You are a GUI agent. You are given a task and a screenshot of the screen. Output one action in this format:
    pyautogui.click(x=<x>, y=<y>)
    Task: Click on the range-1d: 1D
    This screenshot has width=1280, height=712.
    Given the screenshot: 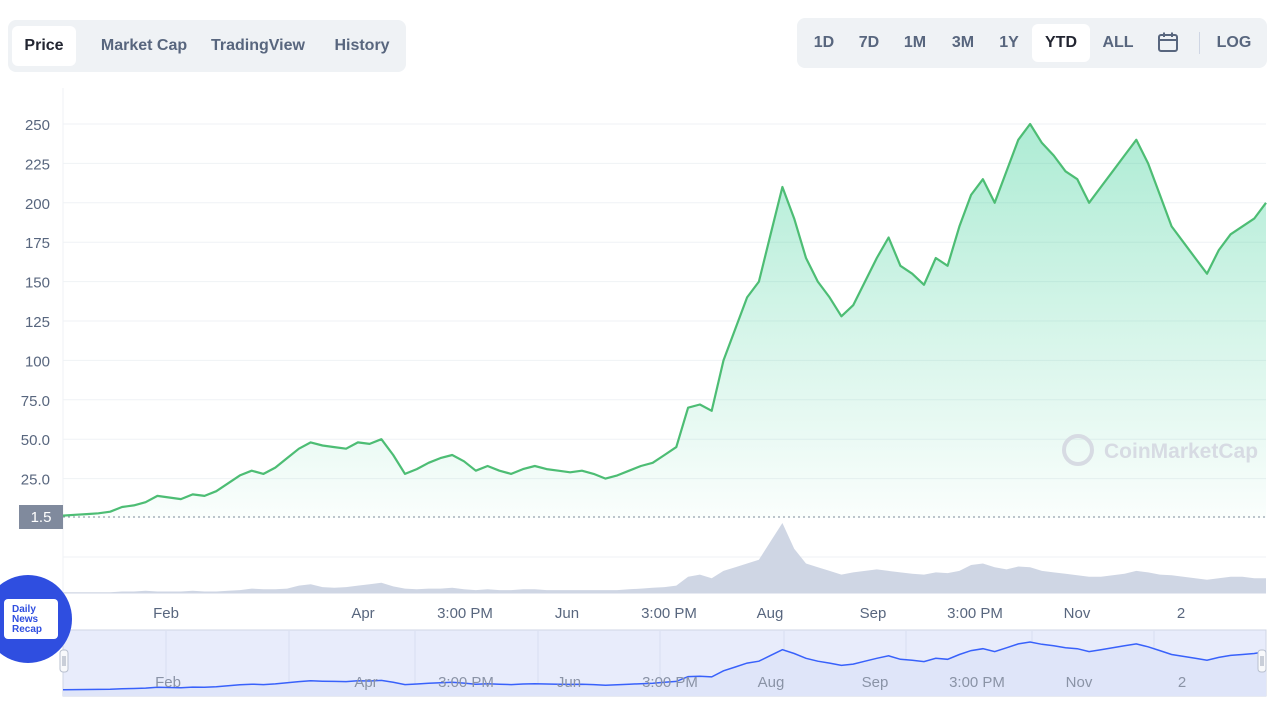 What is the action you would take?
    pyautogui.click(x=824, y=42)
    